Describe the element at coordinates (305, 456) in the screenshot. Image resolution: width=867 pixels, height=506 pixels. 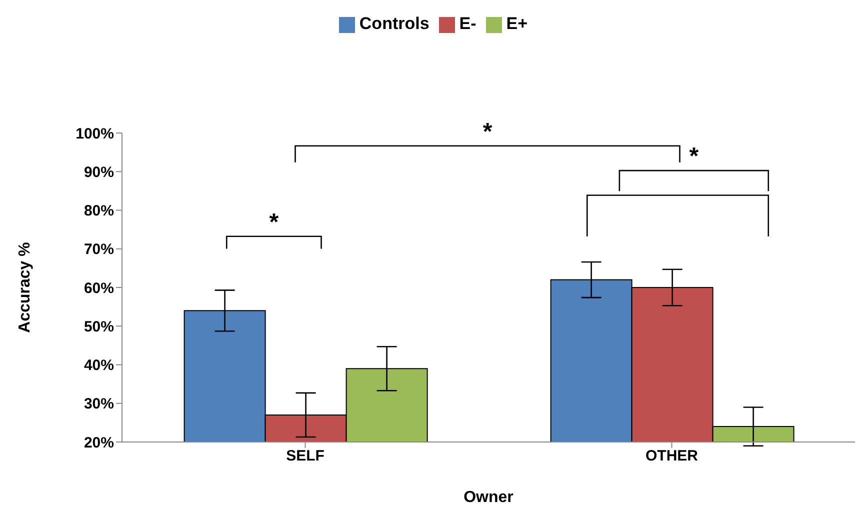
I see `x-tick-label: SELF` at that location.